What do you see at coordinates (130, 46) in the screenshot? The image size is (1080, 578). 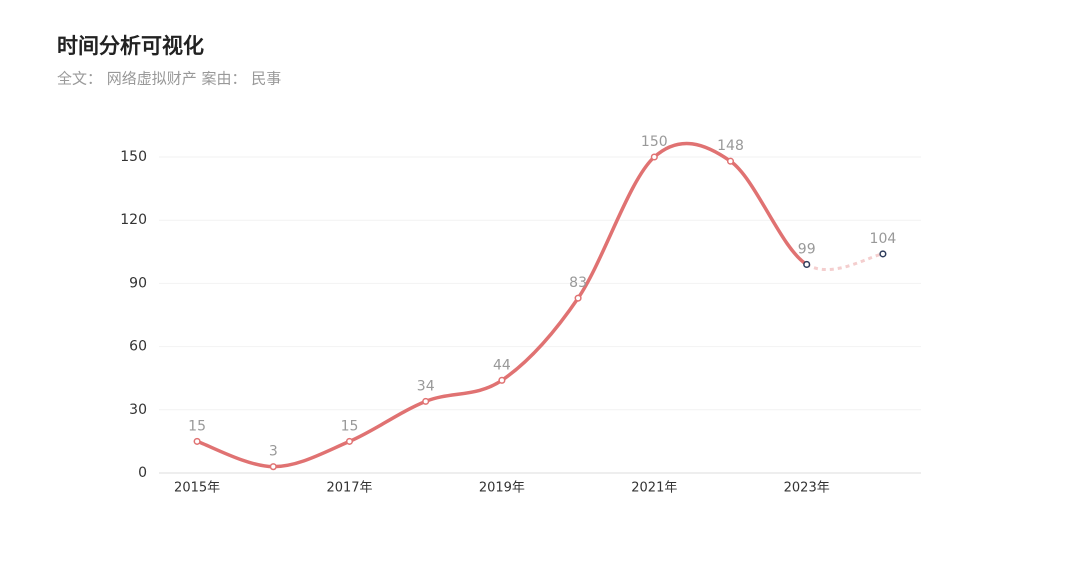 I see `chart-title: 时间分析可视化` at bounding box center [130, 46].